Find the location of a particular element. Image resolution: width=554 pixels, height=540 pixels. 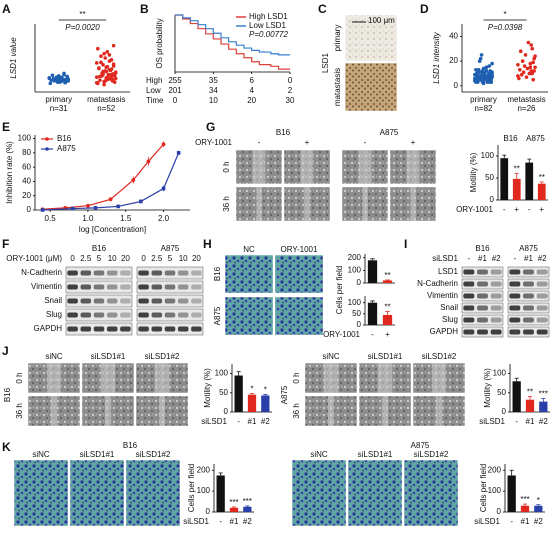

risk-count: 4 is located at coordinates (251, 90).